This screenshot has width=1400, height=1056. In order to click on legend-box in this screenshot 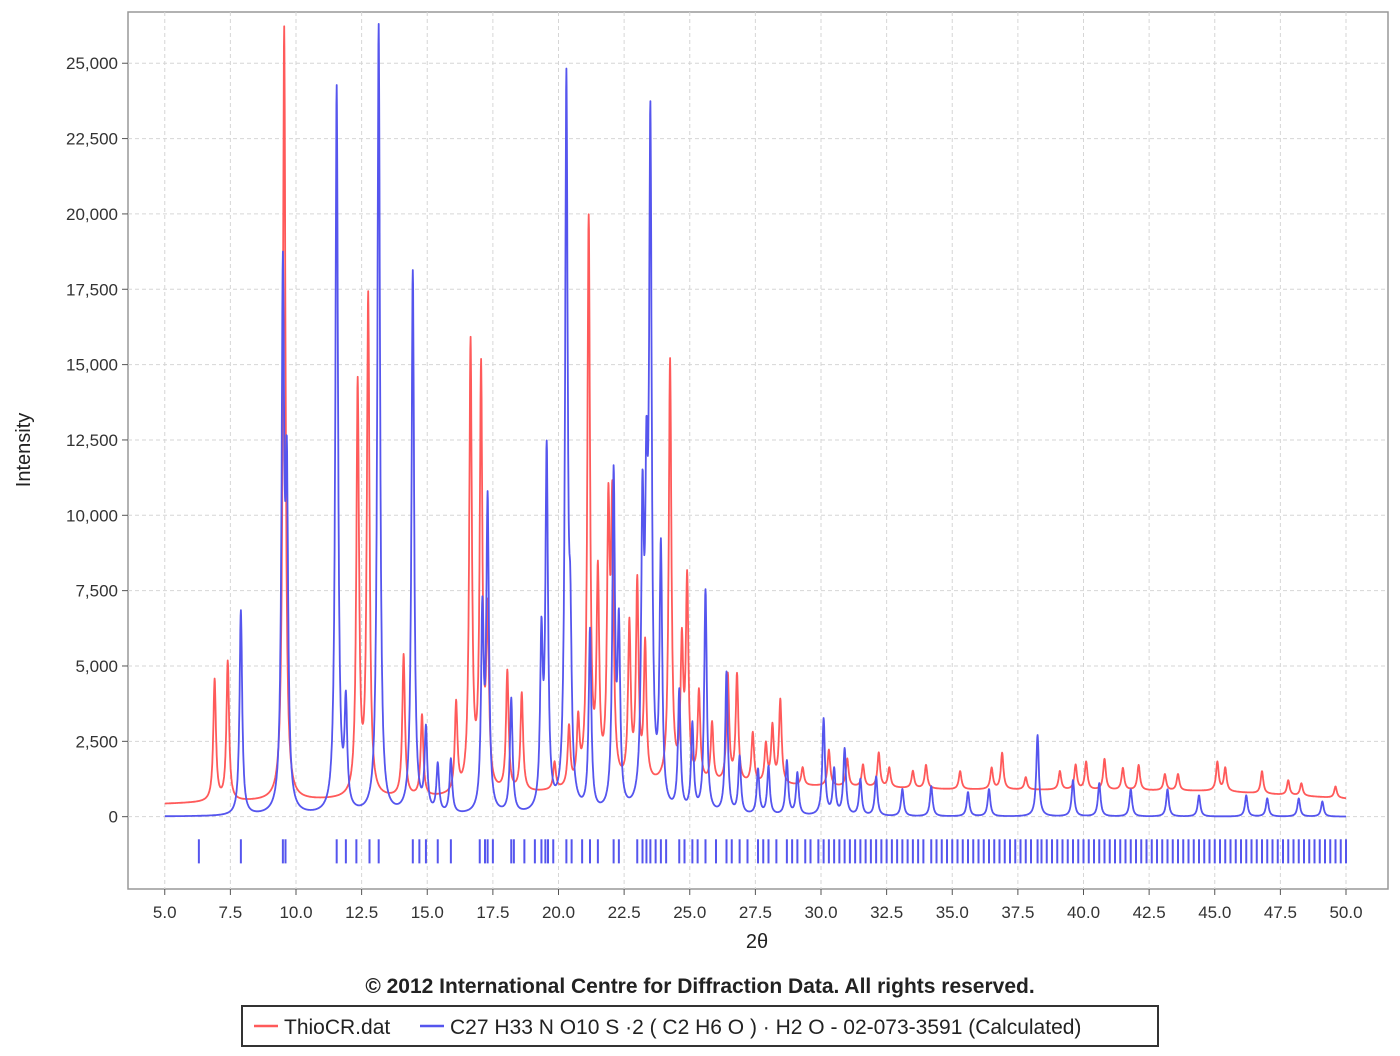, I will do `click(700, 1026)`.